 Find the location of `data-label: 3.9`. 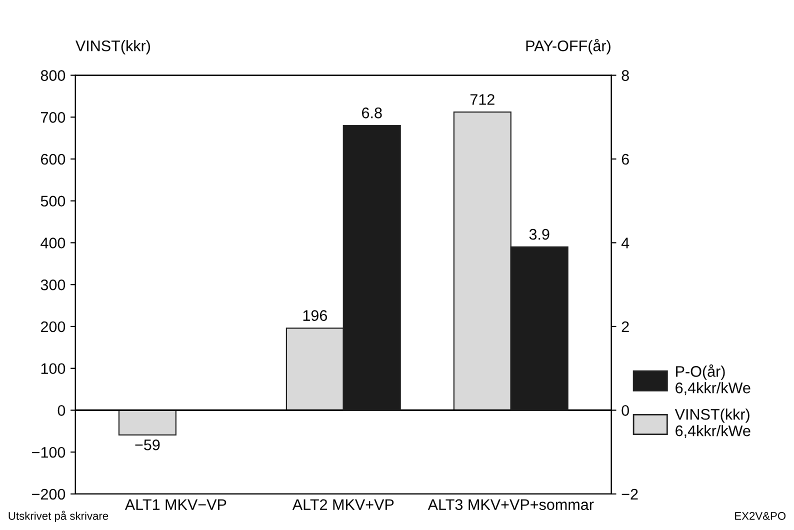

data-label: 3.9 is located at coordinates (539, 234).